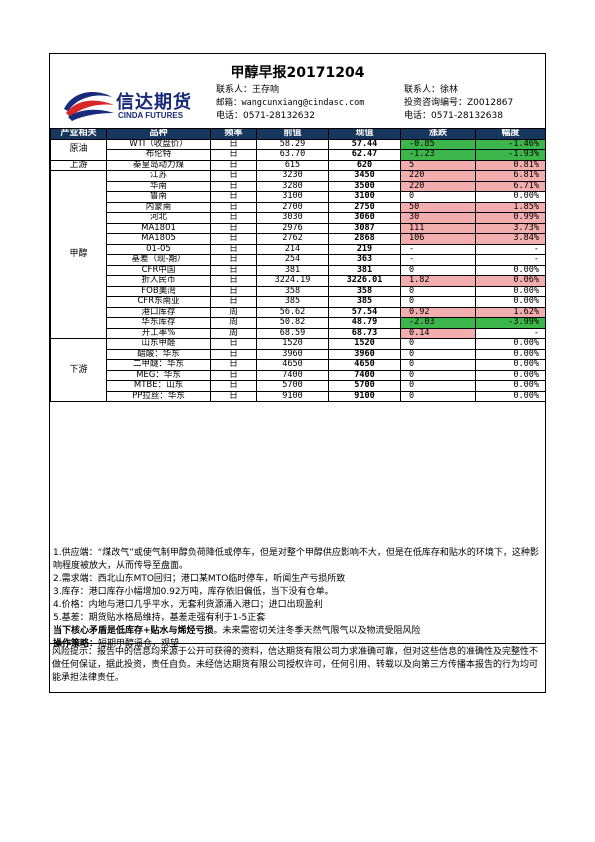  What do you see at coordinates (510, 165) in the screenshot?
I see `percent-change-cell: 0.81%` at bounding box center [510, 165].